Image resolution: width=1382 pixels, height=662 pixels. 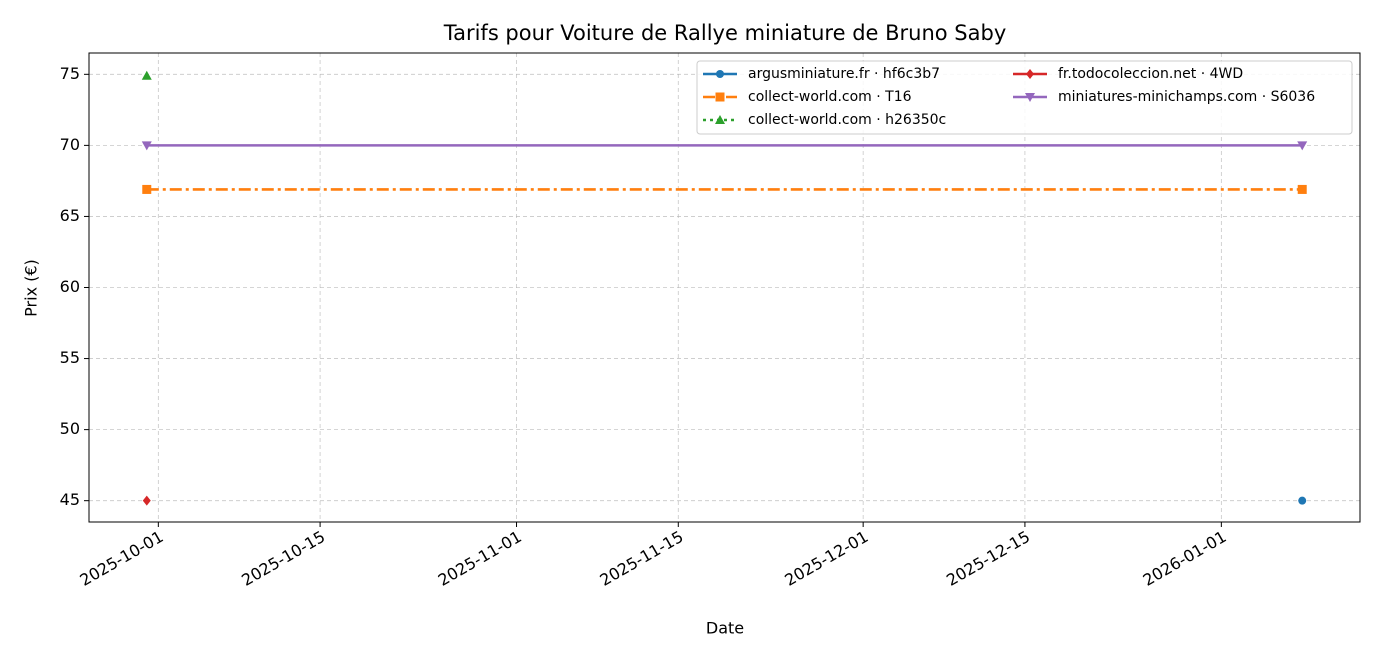 What do you see at coordinates (725, 628) in the screenshot?
I see `x-axis-label: Date` at bounding box center [725, 628].